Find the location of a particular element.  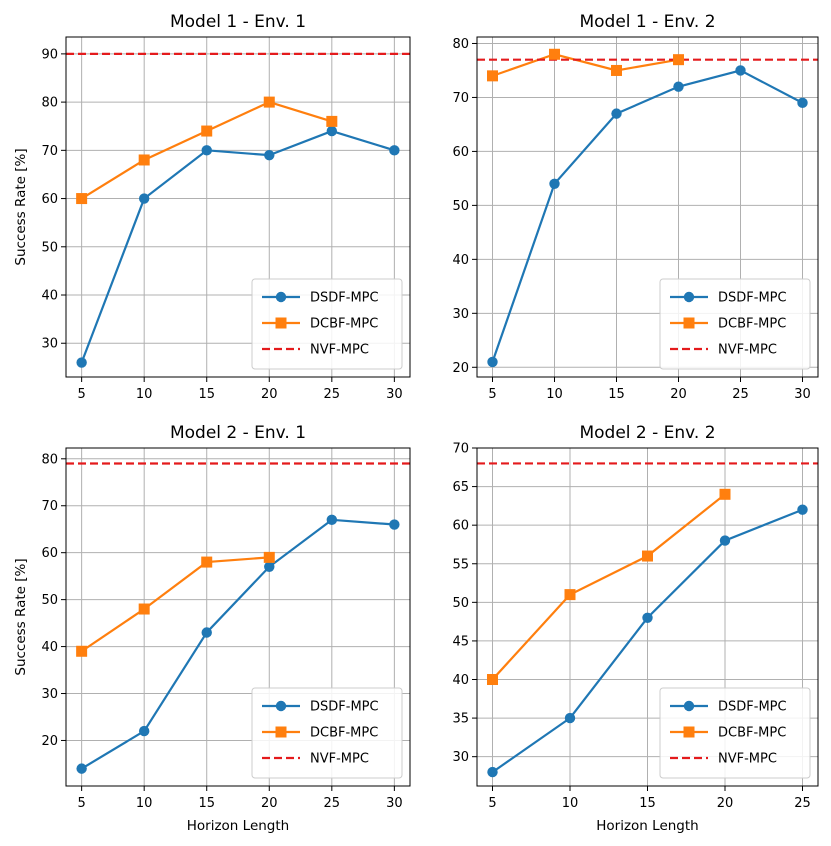

y-tick-label: 35 is located at coordinates (460, 719).